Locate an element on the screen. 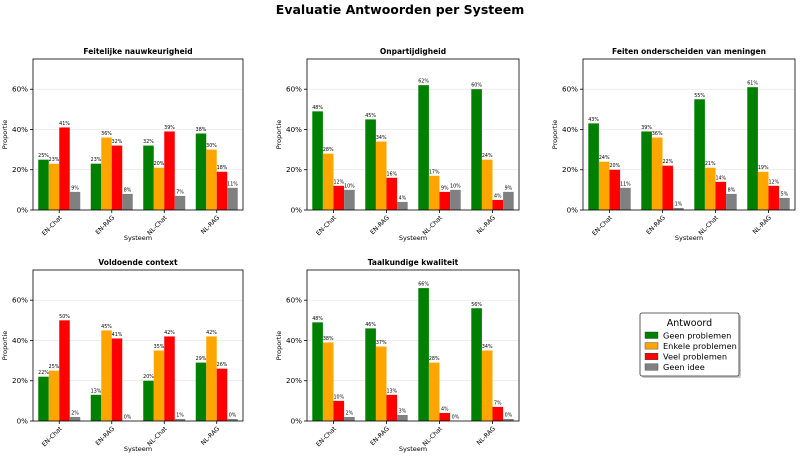 Image resolution: width=800 pixels, height=457 pixels. bar-data-label: 8% is located at coordinates (732, 190).